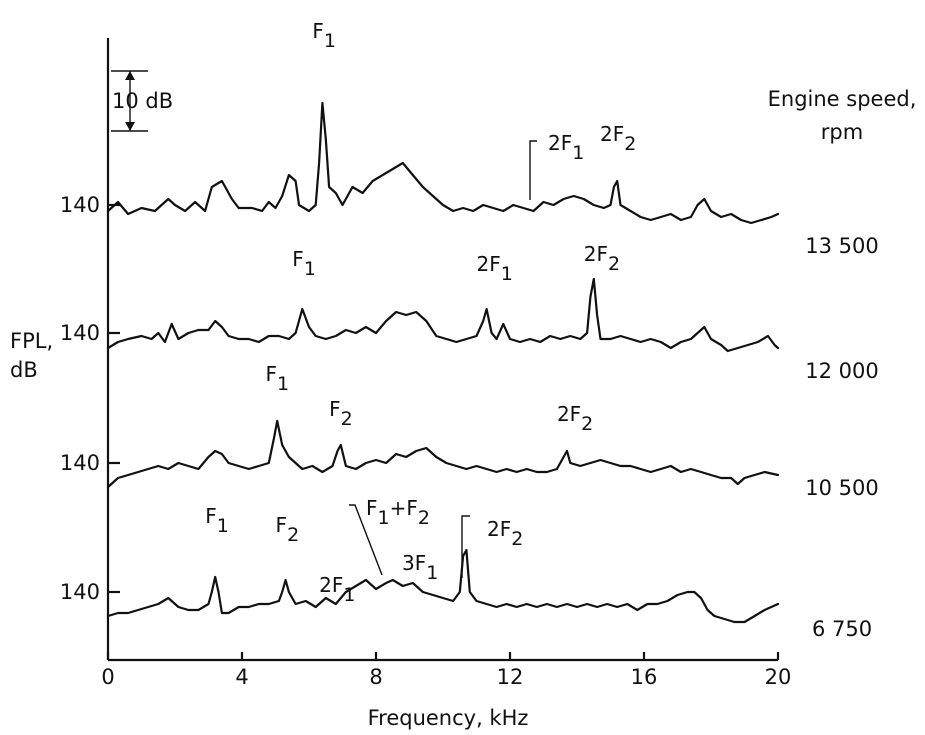  I want to click on x-tick-label: 16, so click(644, 677).